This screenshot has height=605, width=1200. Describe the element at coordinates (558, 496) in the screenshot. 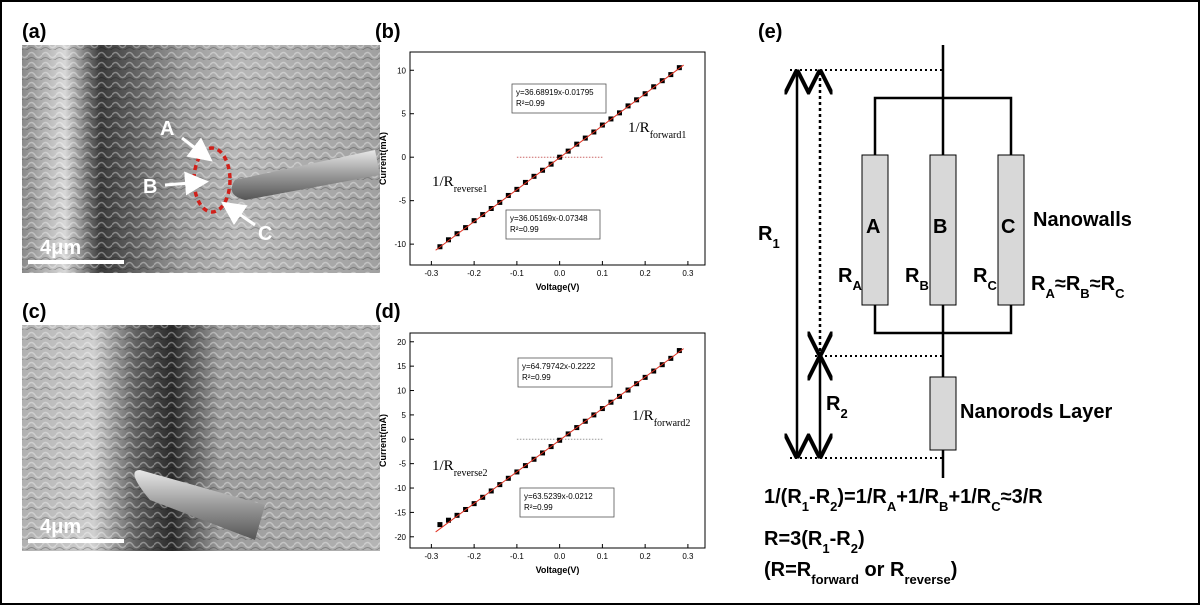

I see `equation-text: y=63.5239x-0.0212` at that location.